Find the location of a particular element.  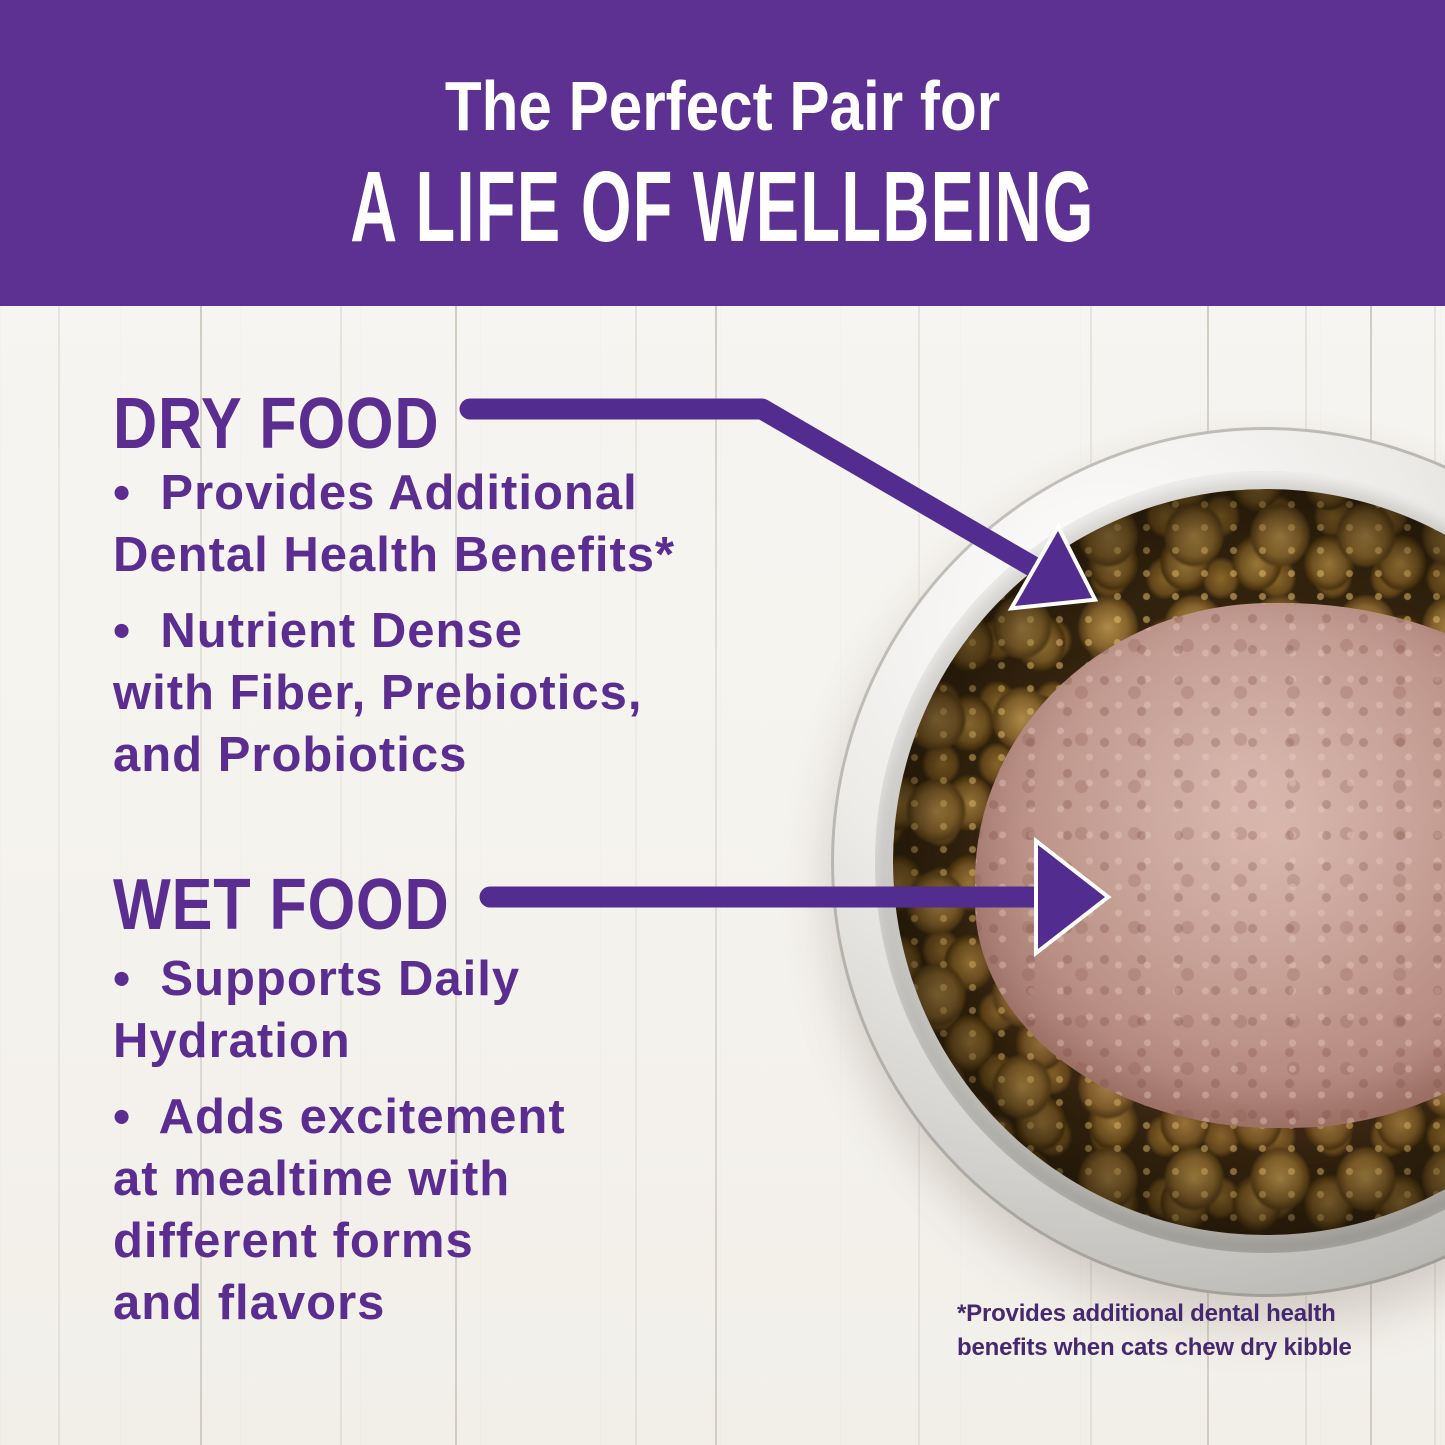

bullet-line: Hydration is located at coordinates (232, 1041).